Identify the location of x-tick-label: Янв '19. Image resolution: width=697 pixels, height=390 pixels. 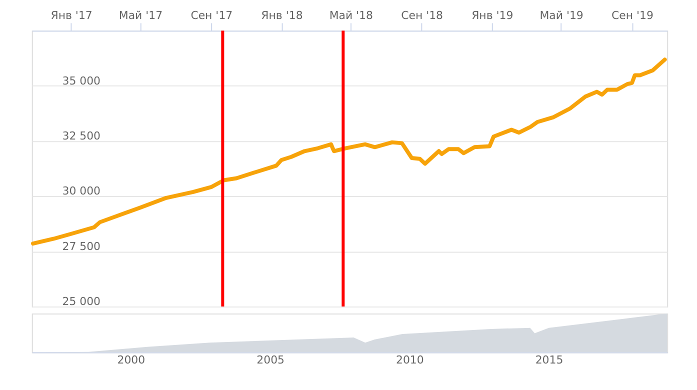
(493, 15).